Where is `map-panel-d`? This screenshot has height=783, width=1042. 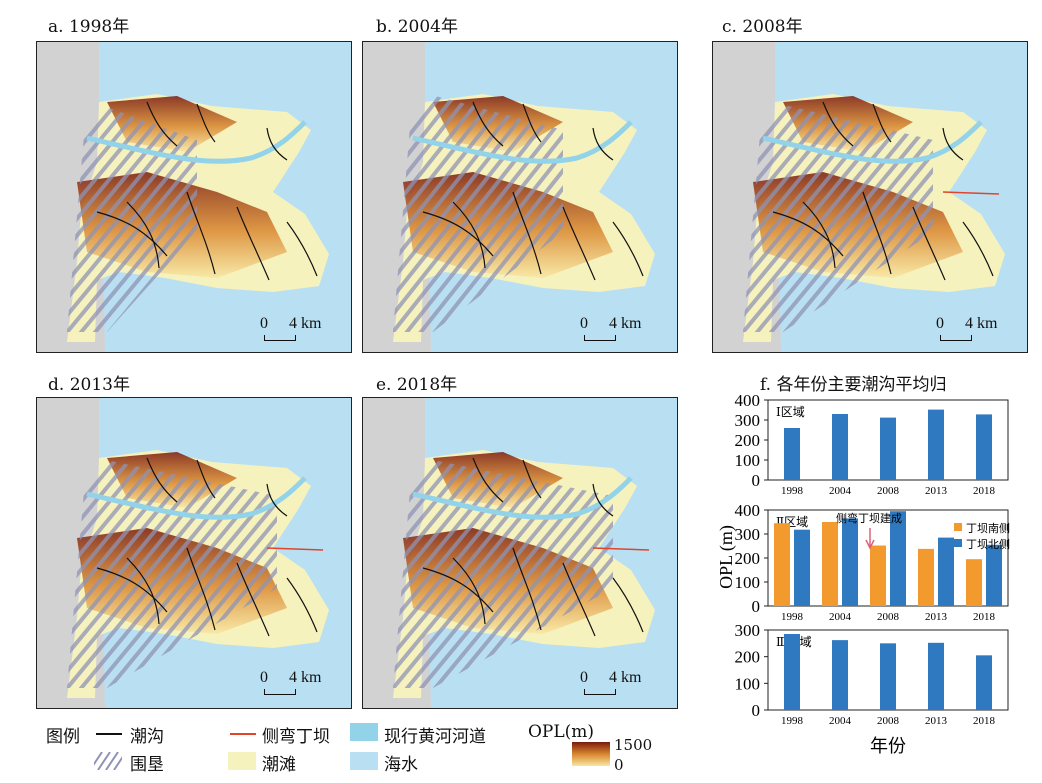 map-panel-d is located at coordinates (194, 553).